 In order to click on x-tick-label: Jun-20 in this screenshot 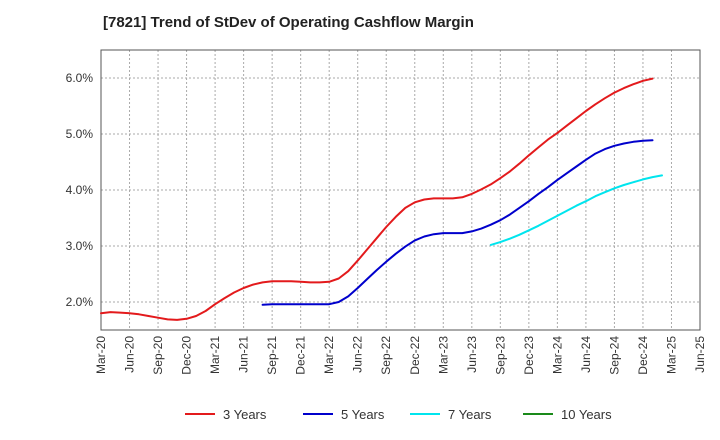, I will do `click(130, 354)`.